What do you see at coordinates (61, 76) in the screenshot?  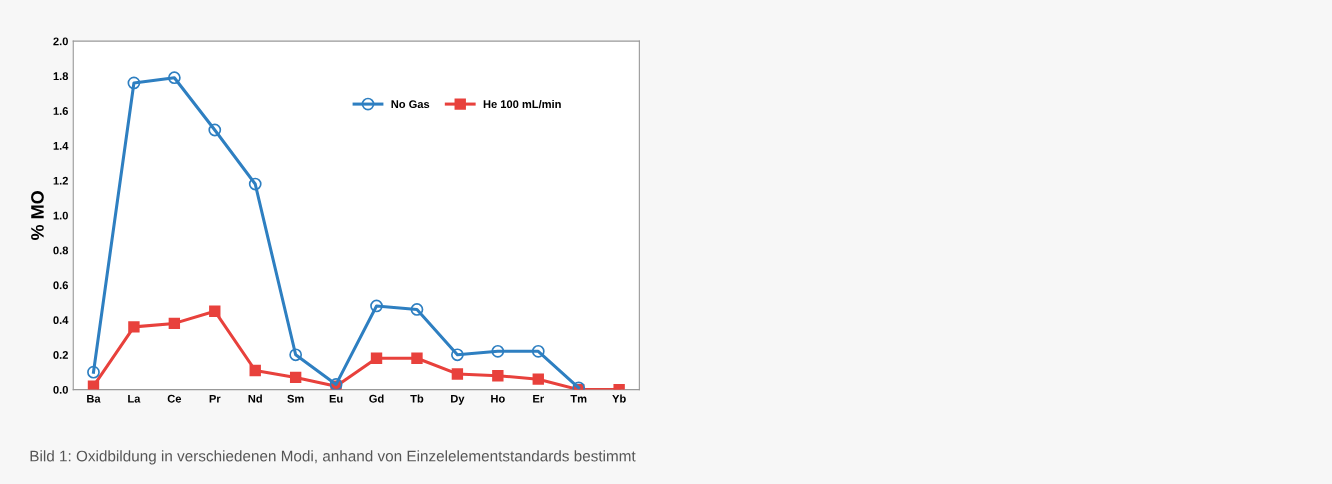 I see `y-tick-label: 1.8` at bounding box center [61, 76].